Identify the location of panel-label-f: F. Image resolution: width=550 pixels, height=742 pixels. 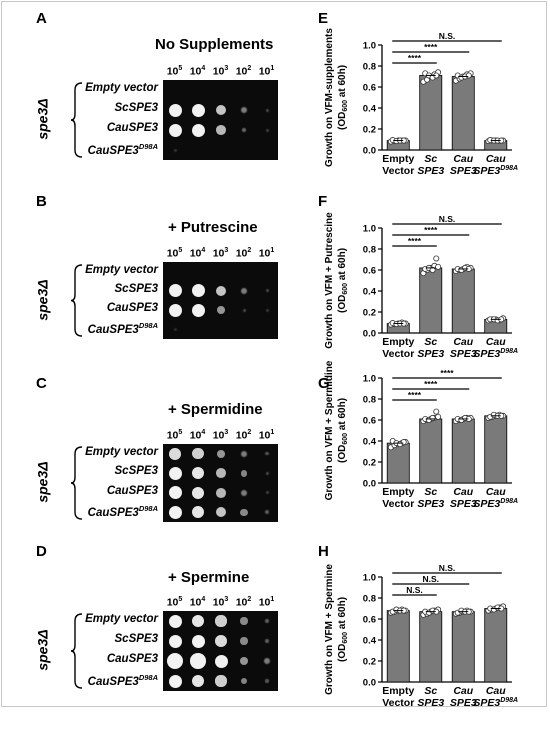
(323, 201).